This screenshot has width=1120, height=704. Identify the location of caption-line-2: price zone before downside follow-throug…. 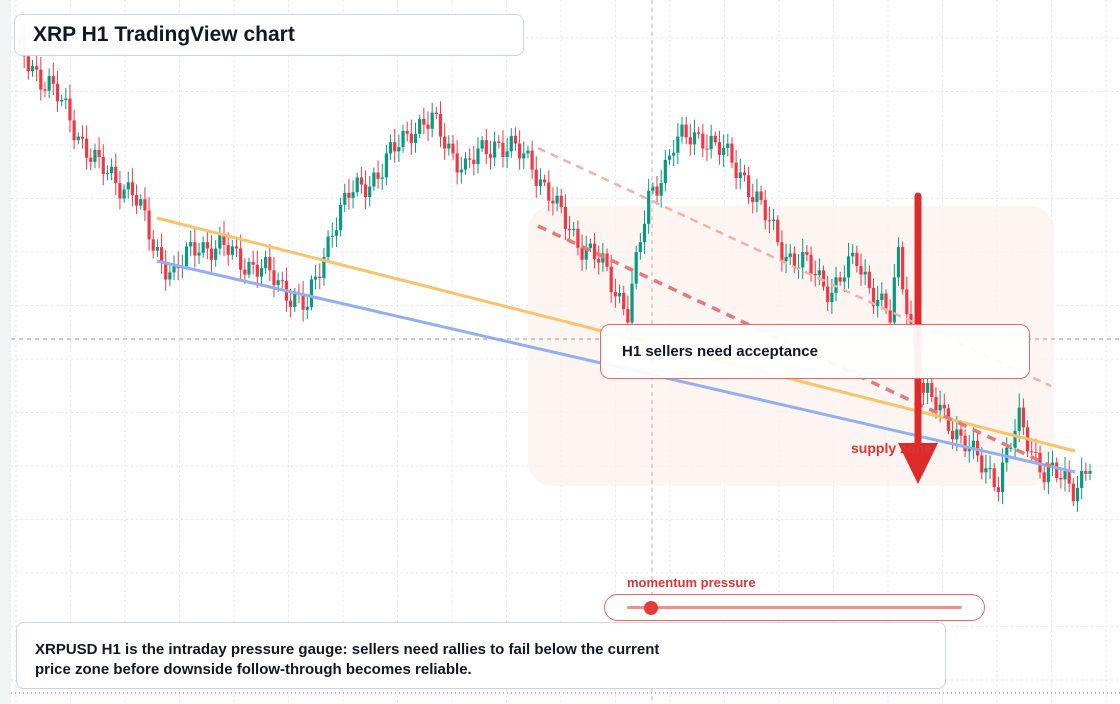
(253, 669).